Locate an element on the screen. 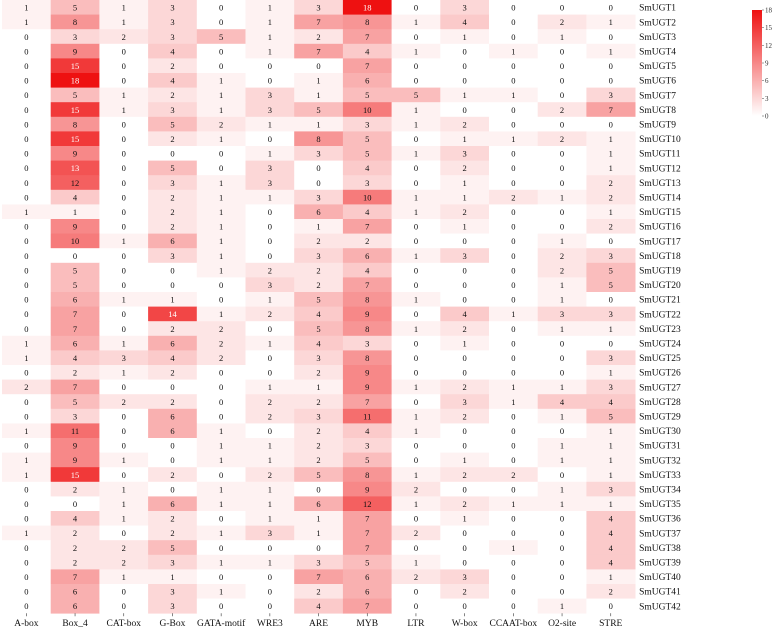  cell-value-label: 10 is located at coordinates (367, 110).